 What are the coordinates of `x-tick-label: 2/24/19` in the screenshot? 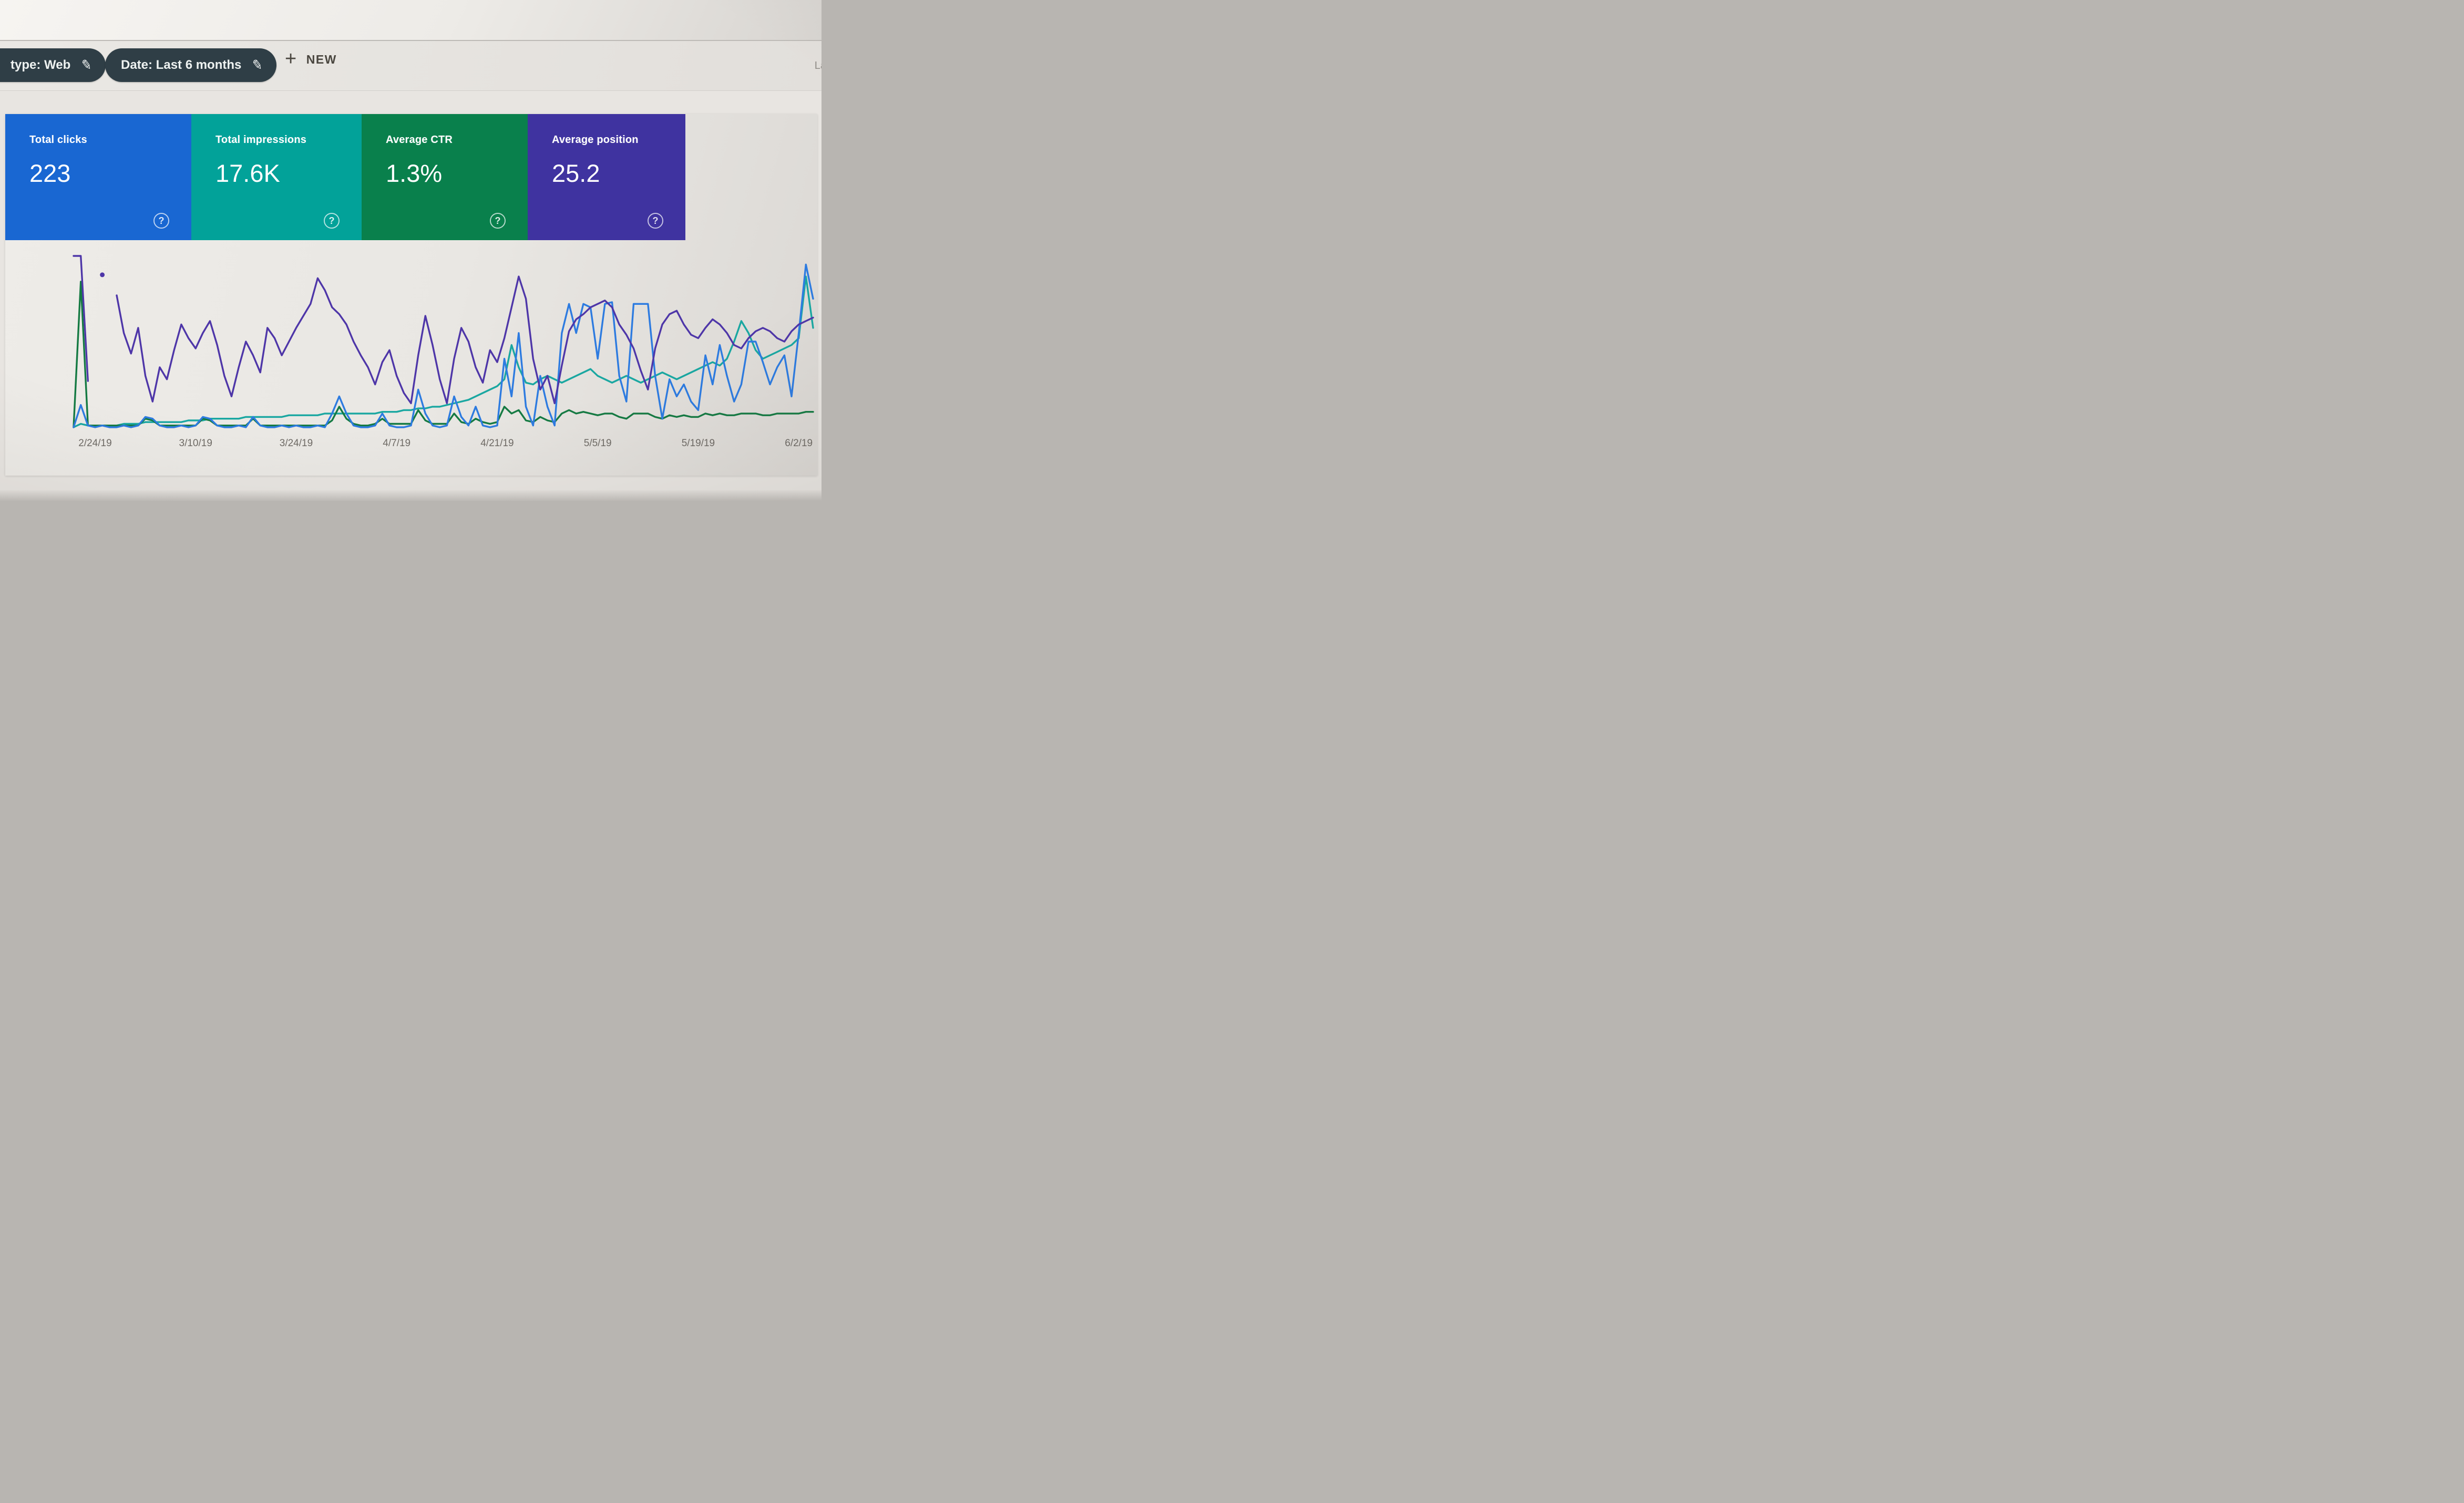 It's located at (95, 444).